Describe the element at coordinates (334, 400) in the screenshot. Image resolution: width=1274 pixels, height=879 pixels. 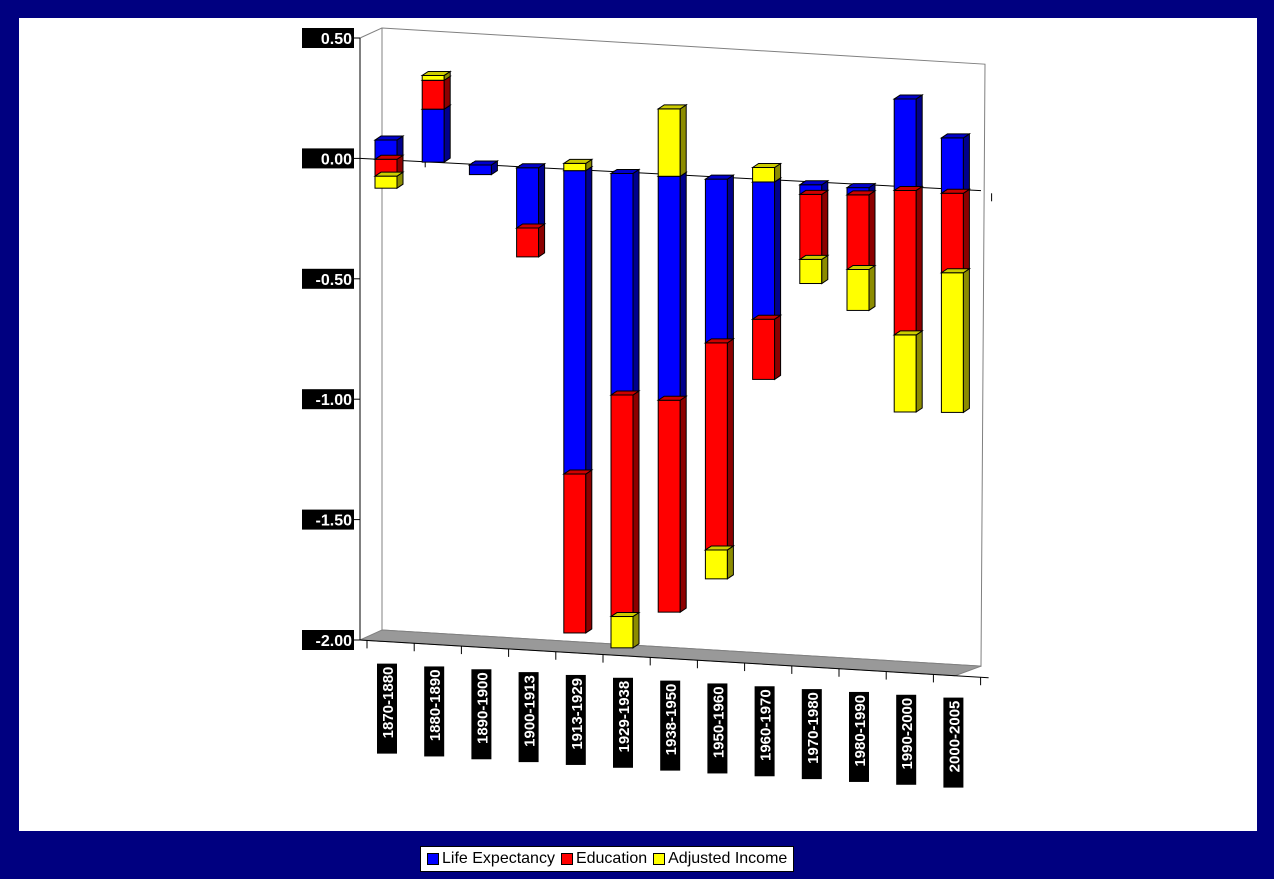
I see `y-tick-label: -1.00` at that location.